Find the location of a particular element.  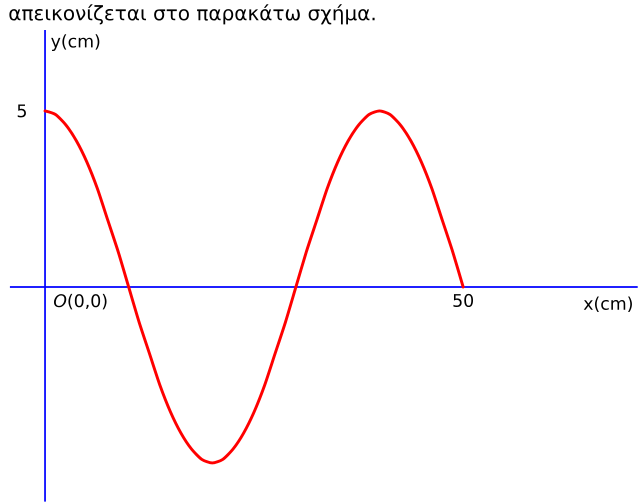

annotation: O(0,0) is located at coordinates (80, 302).